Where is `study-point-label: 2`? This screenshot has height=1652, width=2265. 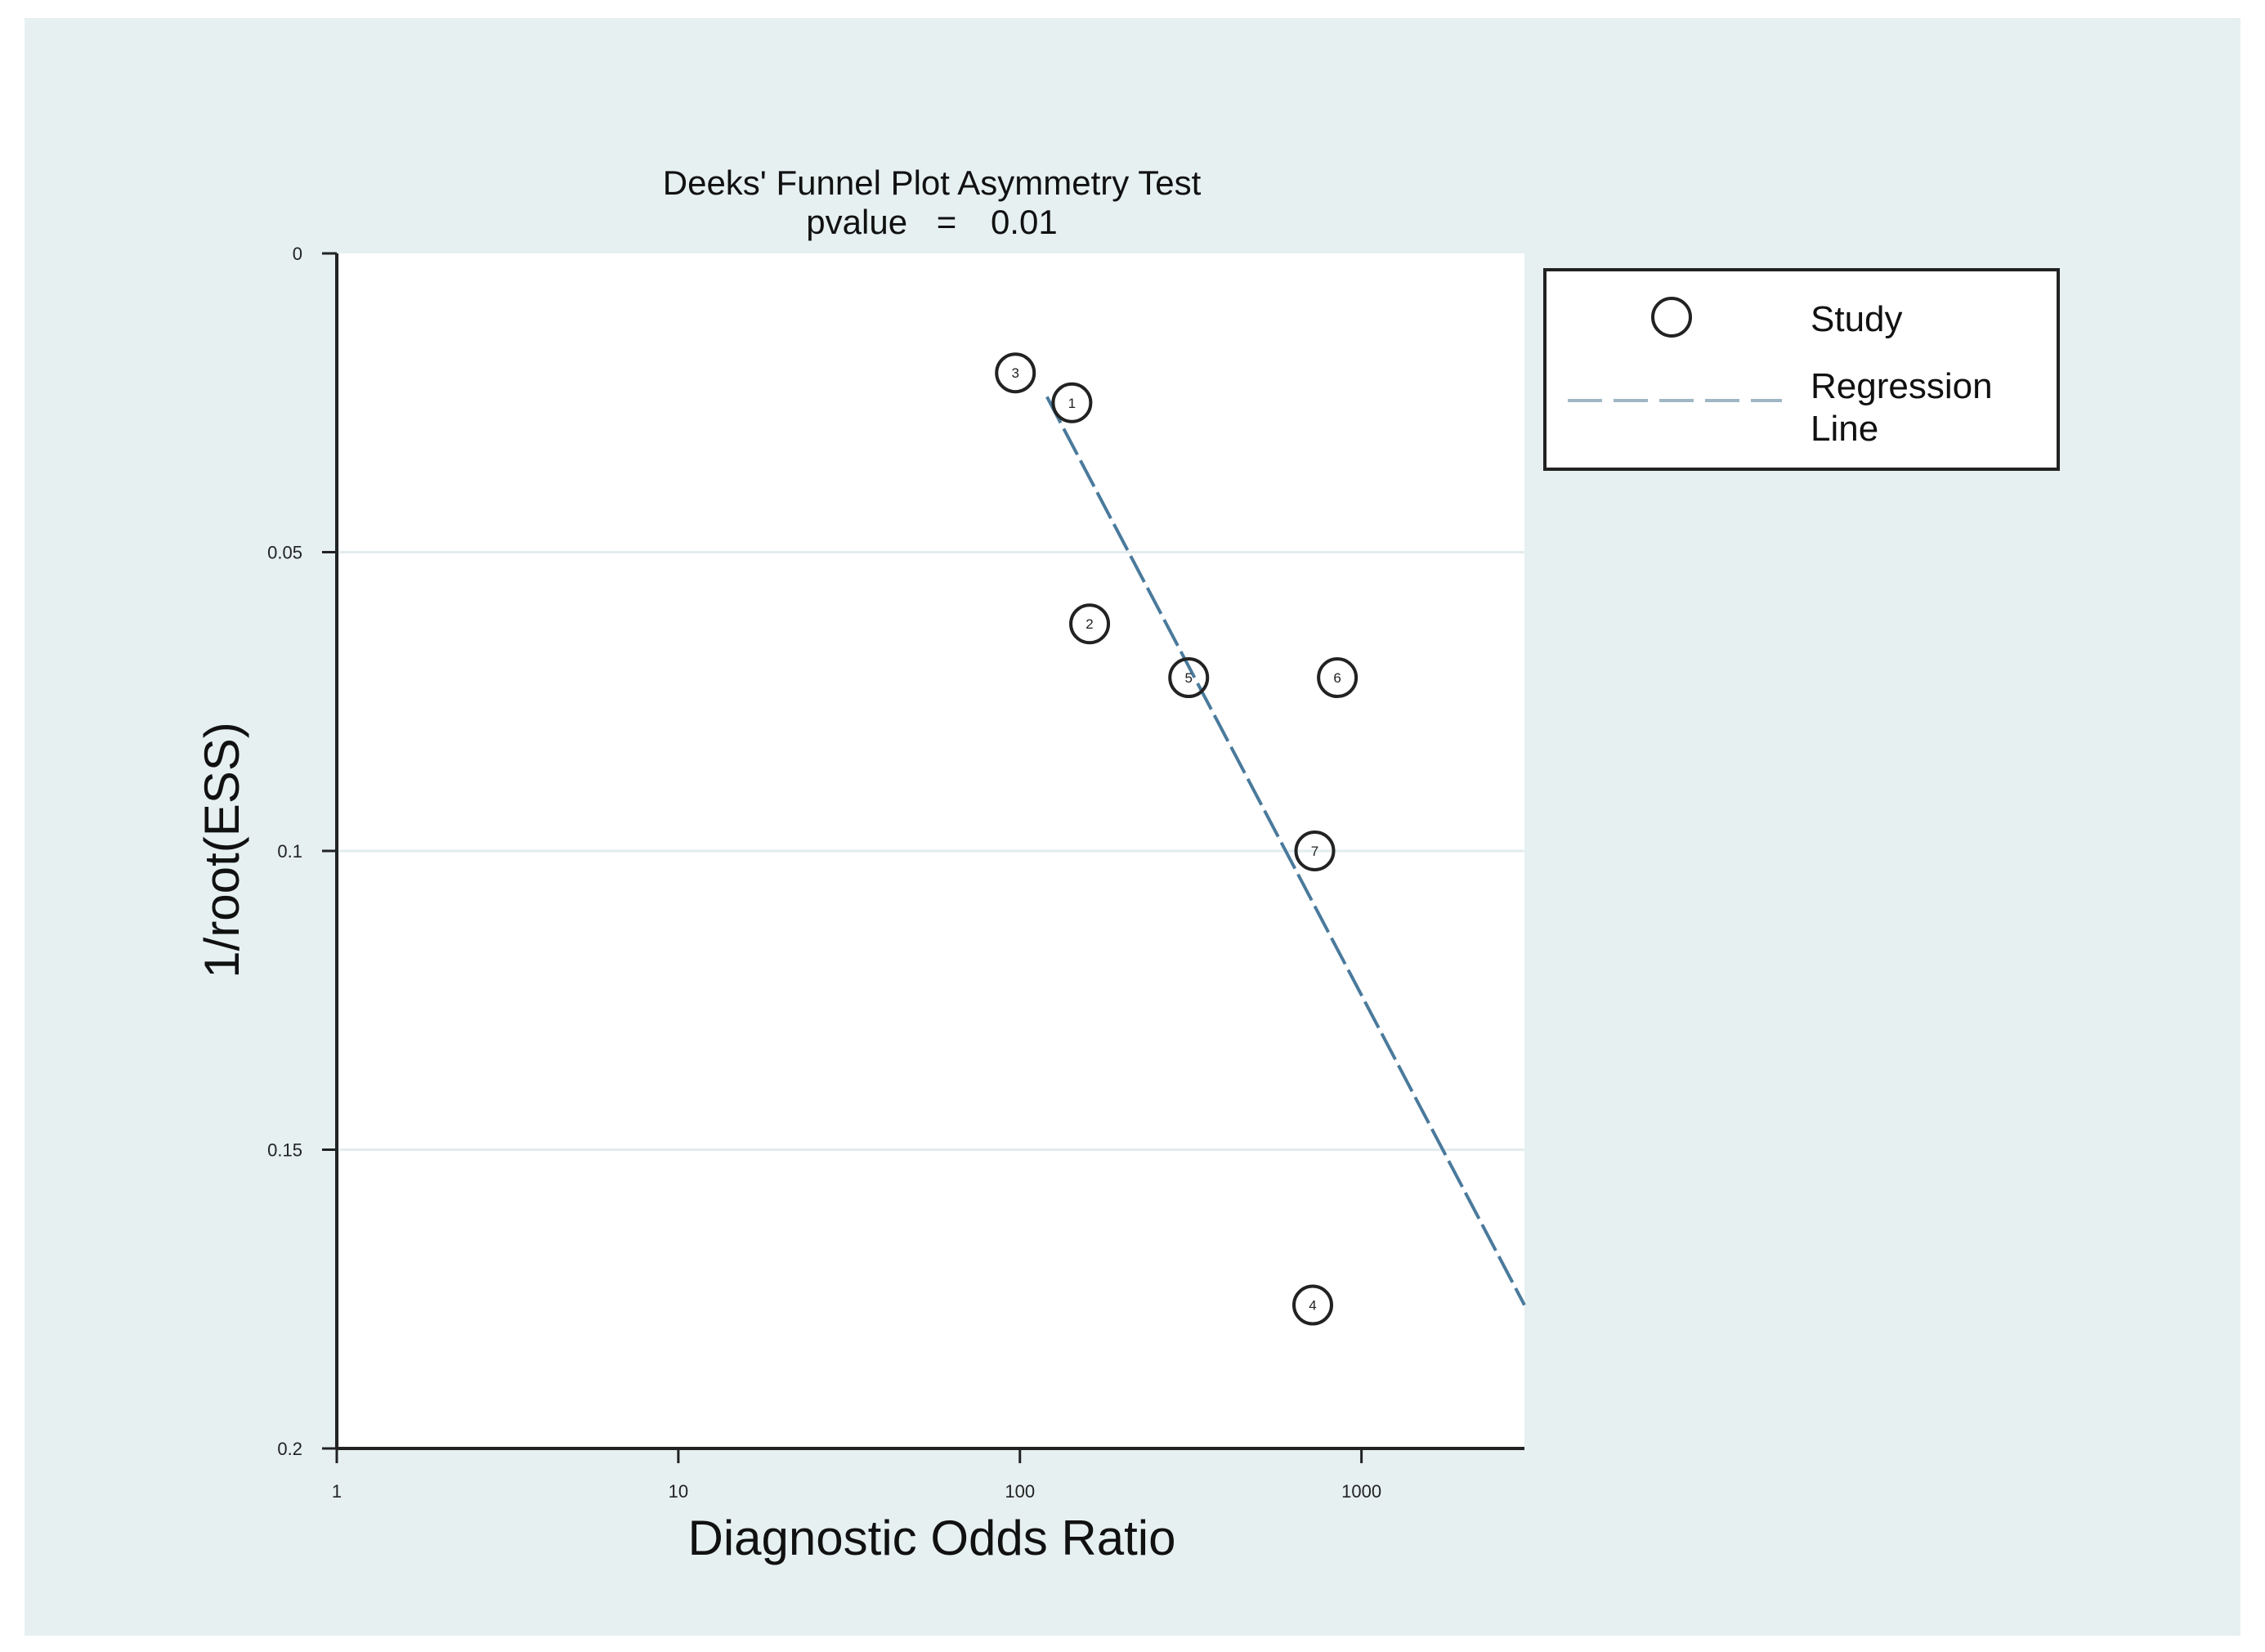 study-point-label: 2 is located at coordinates (1089, 624).